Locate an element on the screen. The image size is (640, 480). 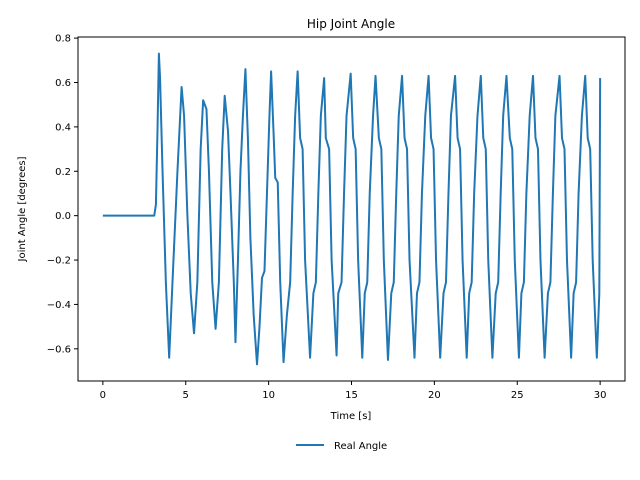
y-tick-label: −0.4 is located at coordinates (59, 305).